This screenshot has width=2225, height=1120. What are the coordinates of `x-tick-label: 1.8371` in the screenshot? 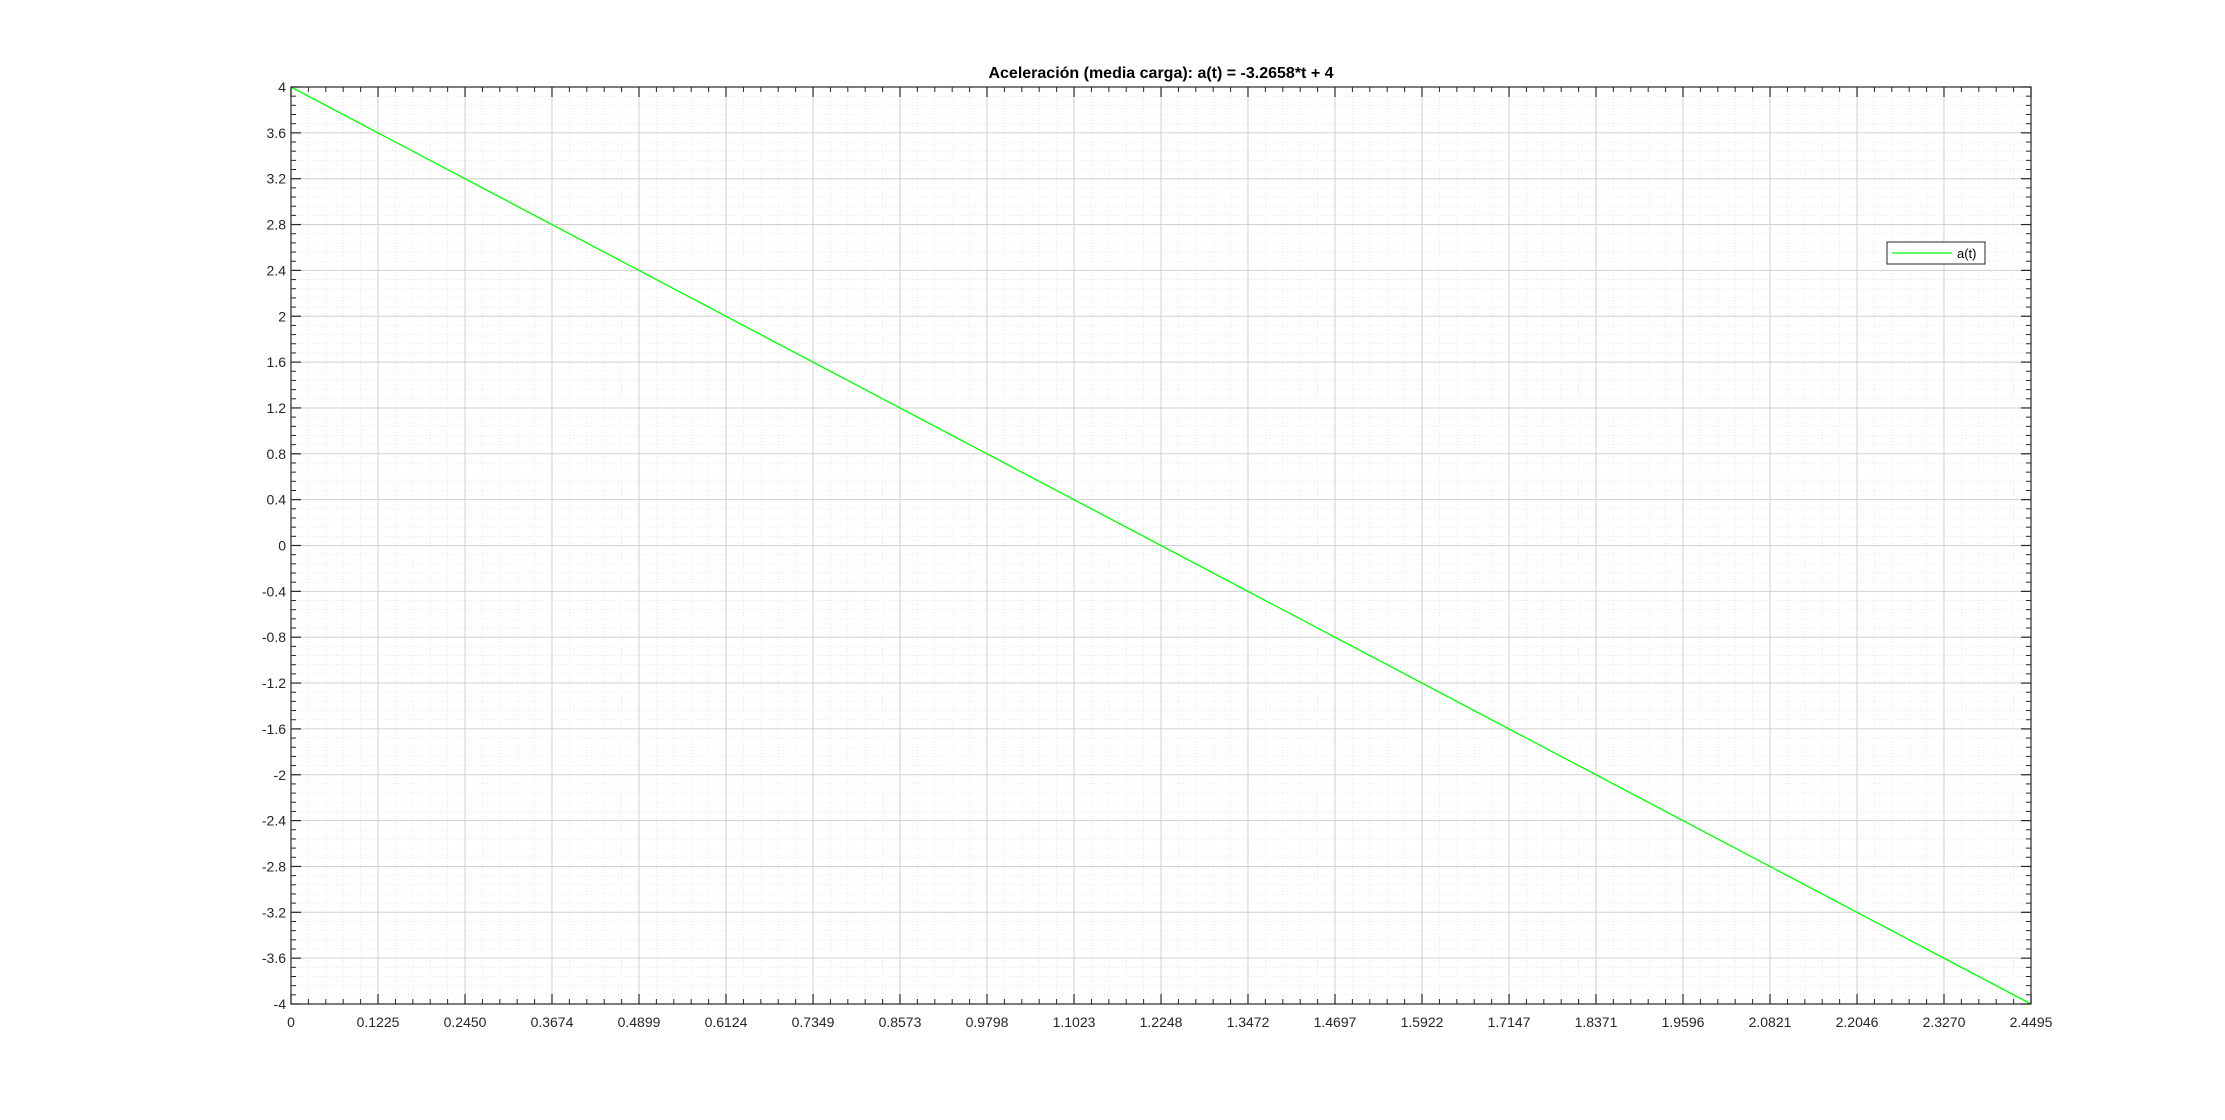 It's located at (1596, 1022).